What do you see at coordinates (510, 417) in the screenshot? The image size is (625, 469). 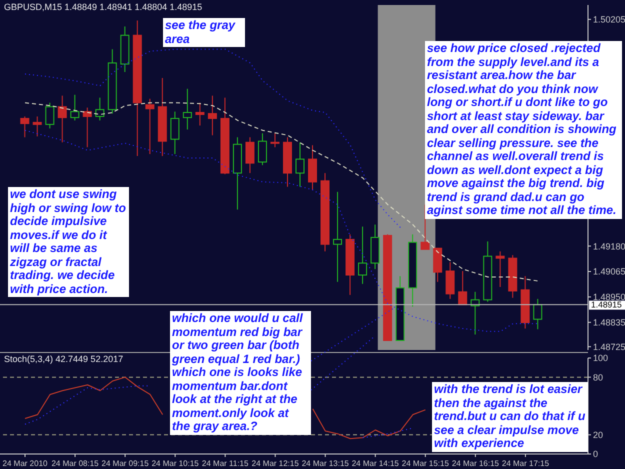 I see `annotation: with the trend is lot easier then the against the trend.but u can do that if u see a clear impulse move with experience` at bounding box center [510, 417].